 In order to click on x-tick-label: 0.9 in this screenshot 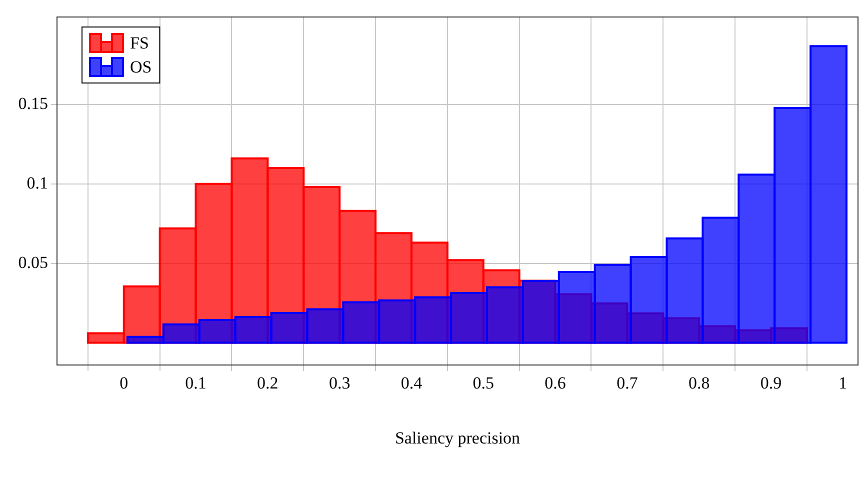, I will do `click(771, 383)`.